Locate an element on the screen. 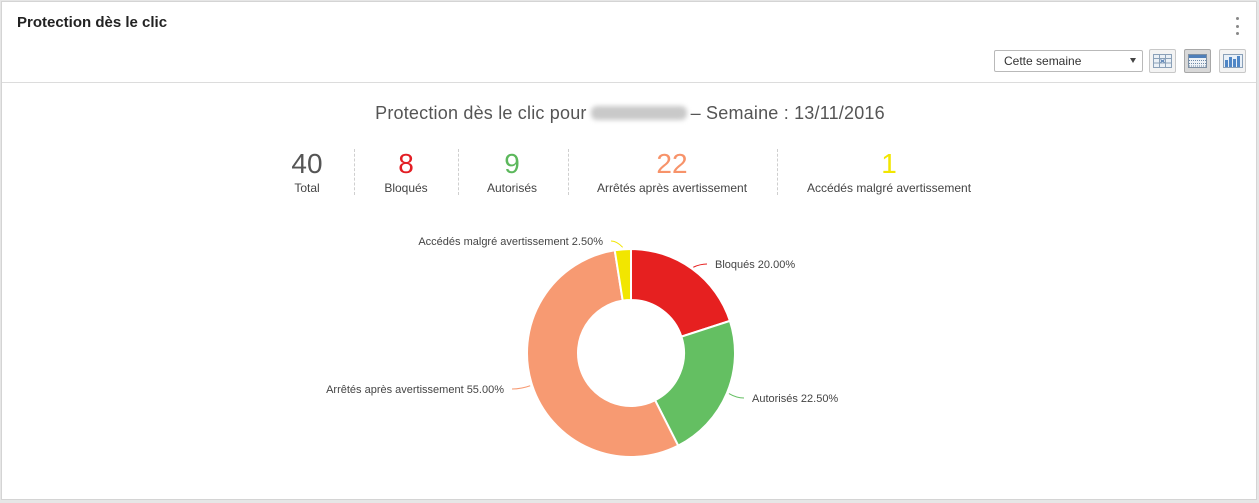  stat-label: Accédés malgré avertissement is located at coordinates (889, 188).